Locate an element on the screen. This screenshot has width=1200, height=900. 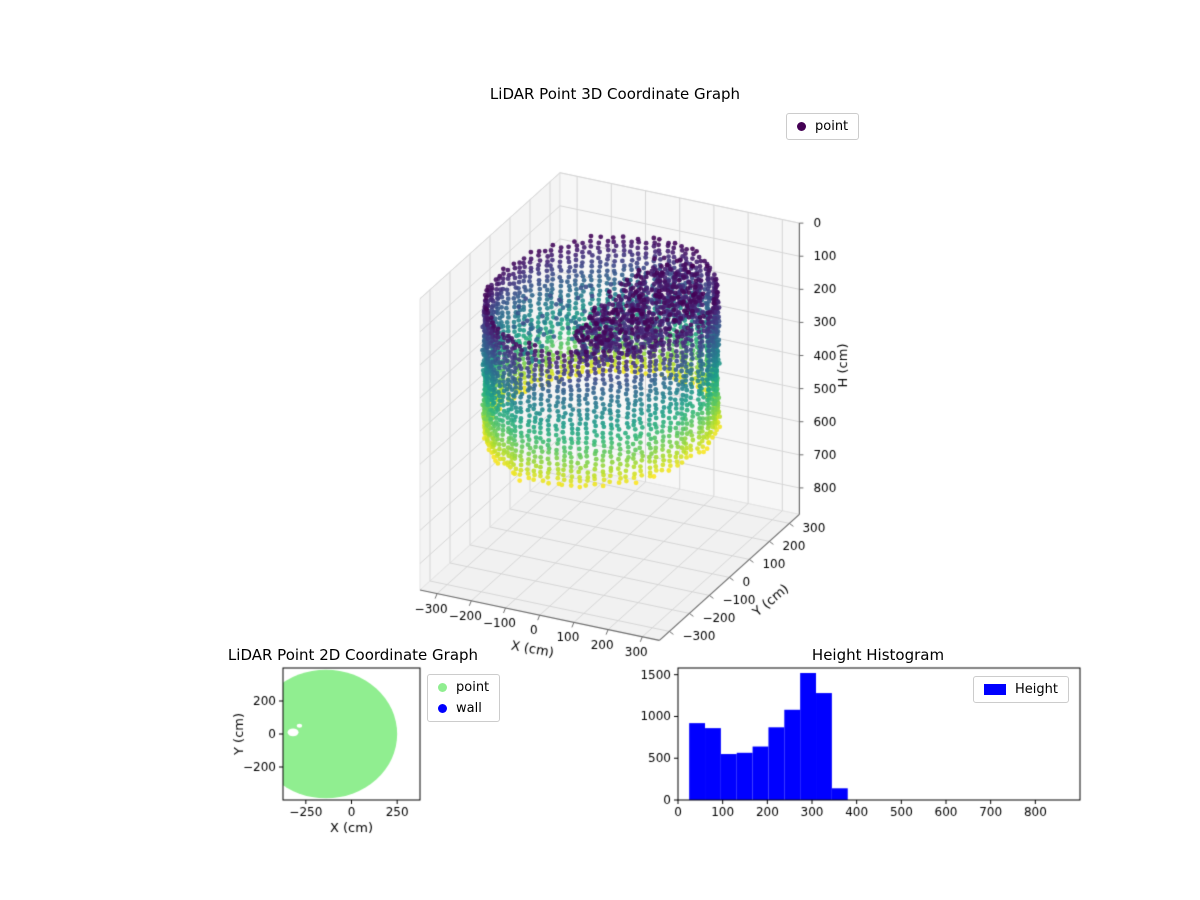
legend-item-height: Height is located at coordinates (1021, 689).